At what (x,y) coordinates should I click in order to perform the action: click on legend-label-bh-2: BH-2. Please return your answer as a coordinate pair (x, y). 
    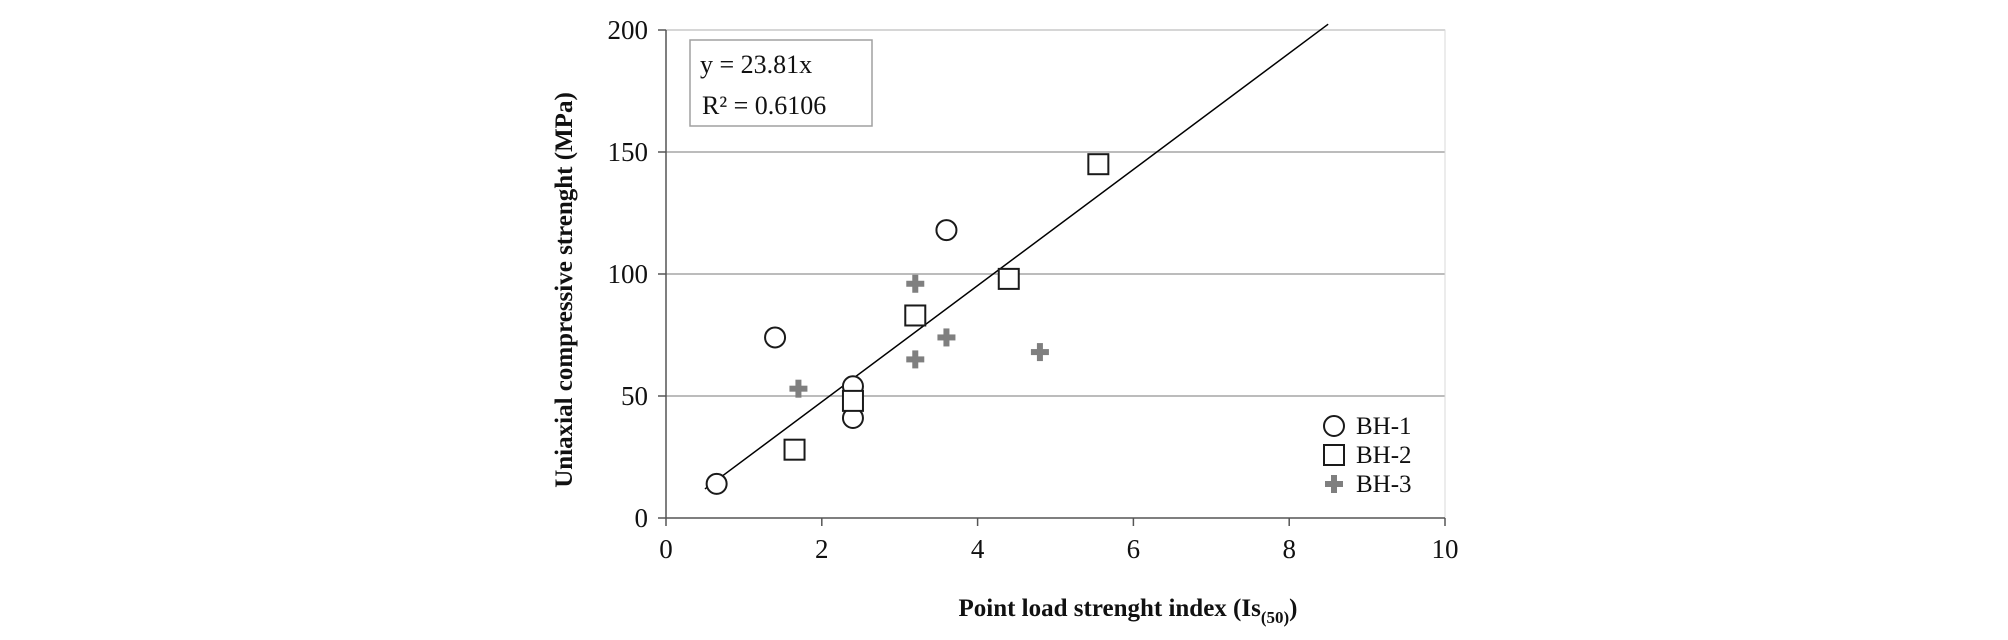
    Looking at the image, I should click on (1384, 455).